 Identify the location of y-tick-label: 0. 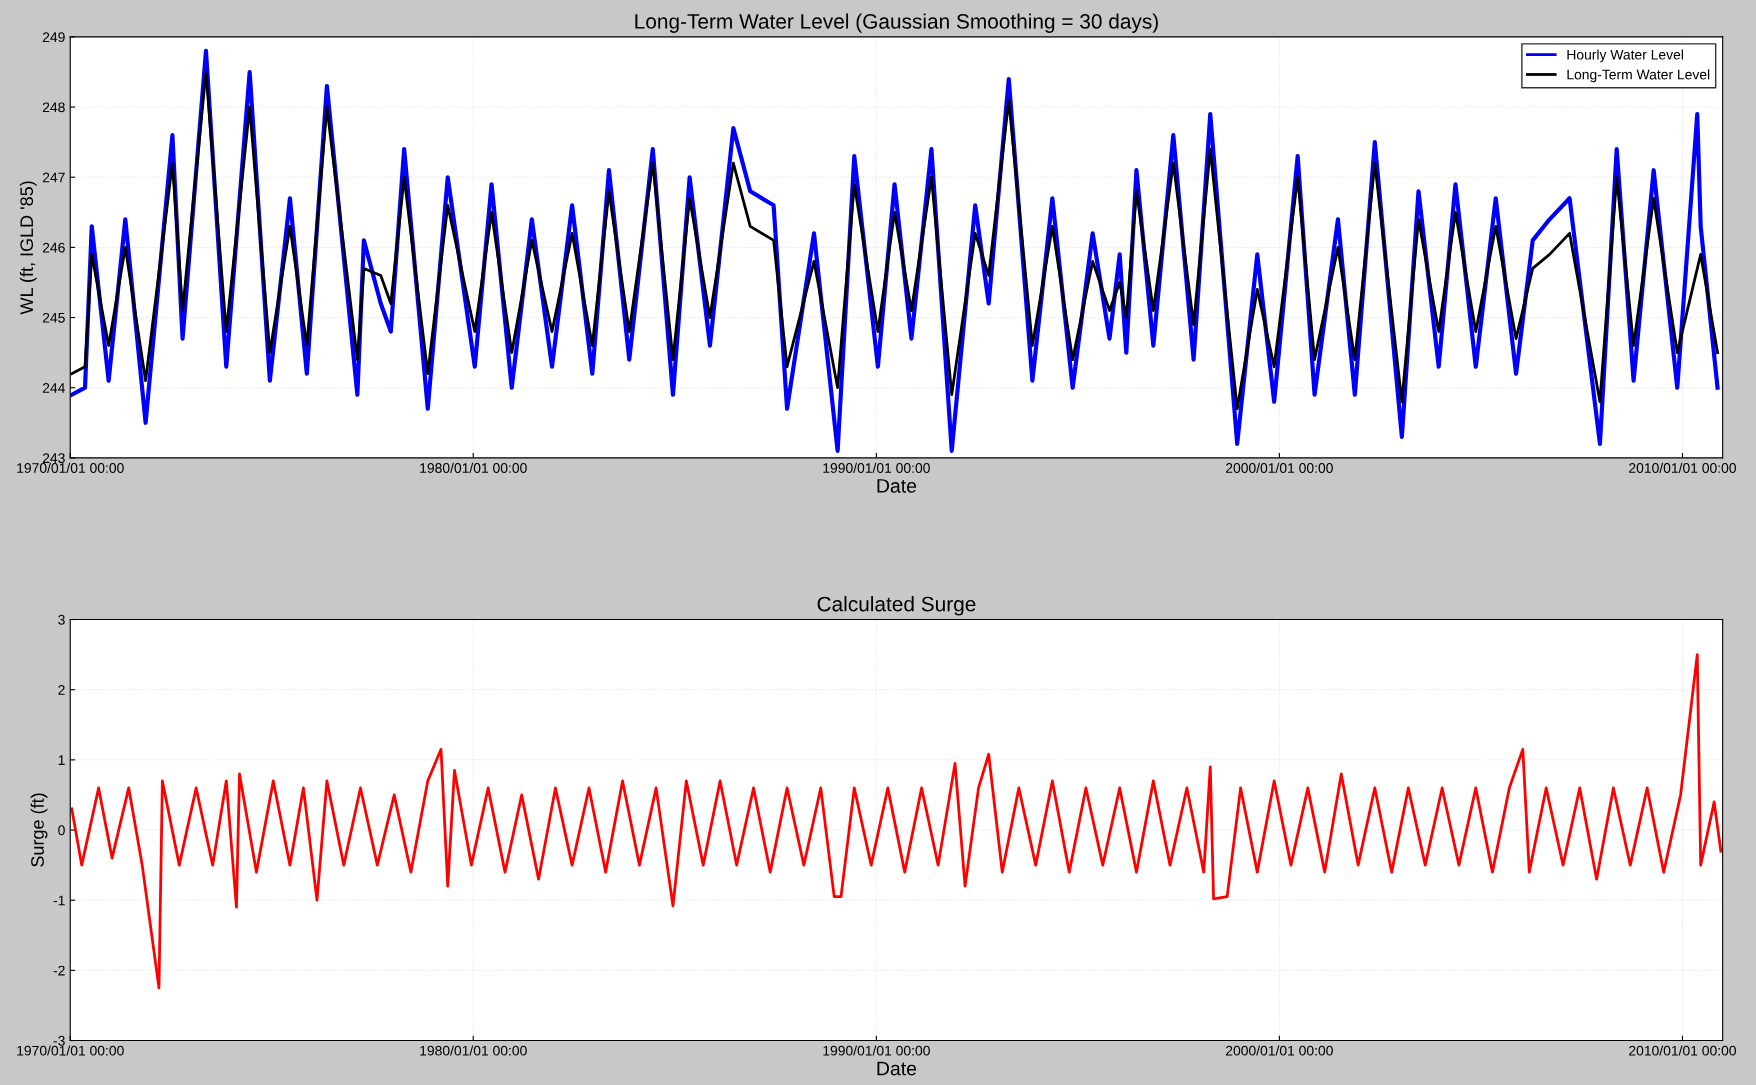
(61, 830).